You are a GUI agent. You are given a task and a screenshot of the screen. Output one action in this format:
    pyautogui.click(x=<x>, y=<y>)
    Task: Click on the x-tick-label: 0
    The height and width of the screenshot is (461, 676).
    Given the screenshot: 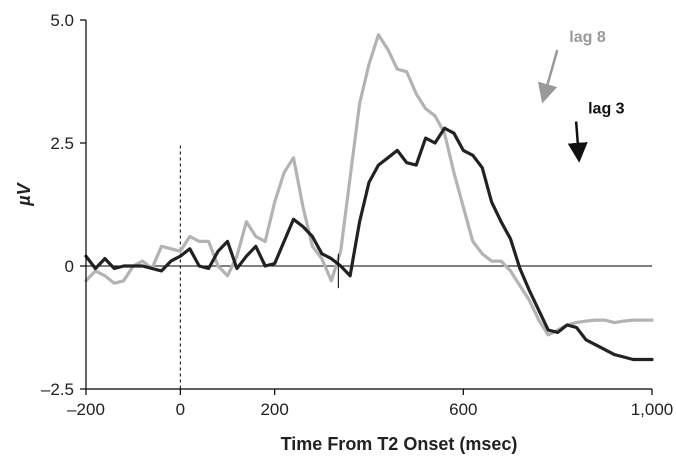 What is the action you would take?
    pyautogui.click(x=180, y=409)
    